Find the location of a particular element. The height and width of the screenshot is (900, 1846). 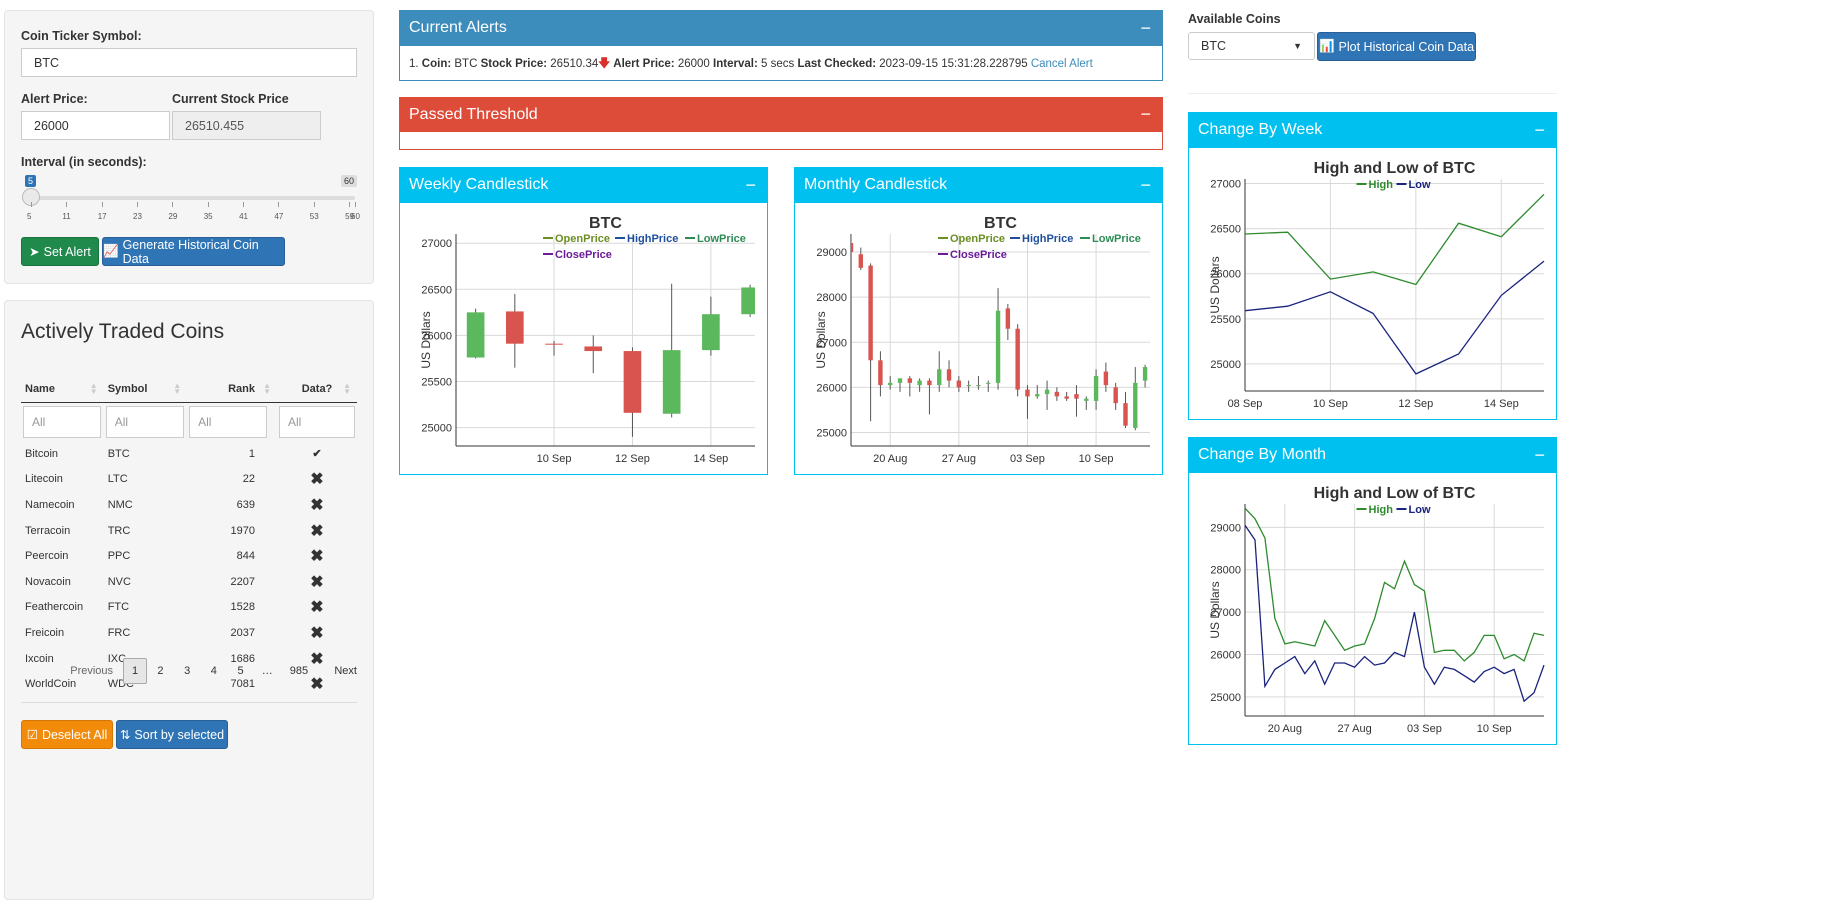

coin-name: Bitcoin is located at coordinates (42, 453).